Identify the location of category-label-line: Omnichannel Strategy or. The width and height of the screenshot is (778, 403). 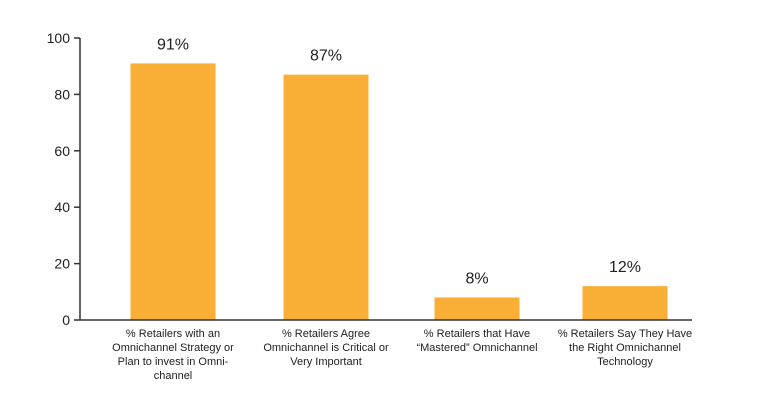
(173, 348).